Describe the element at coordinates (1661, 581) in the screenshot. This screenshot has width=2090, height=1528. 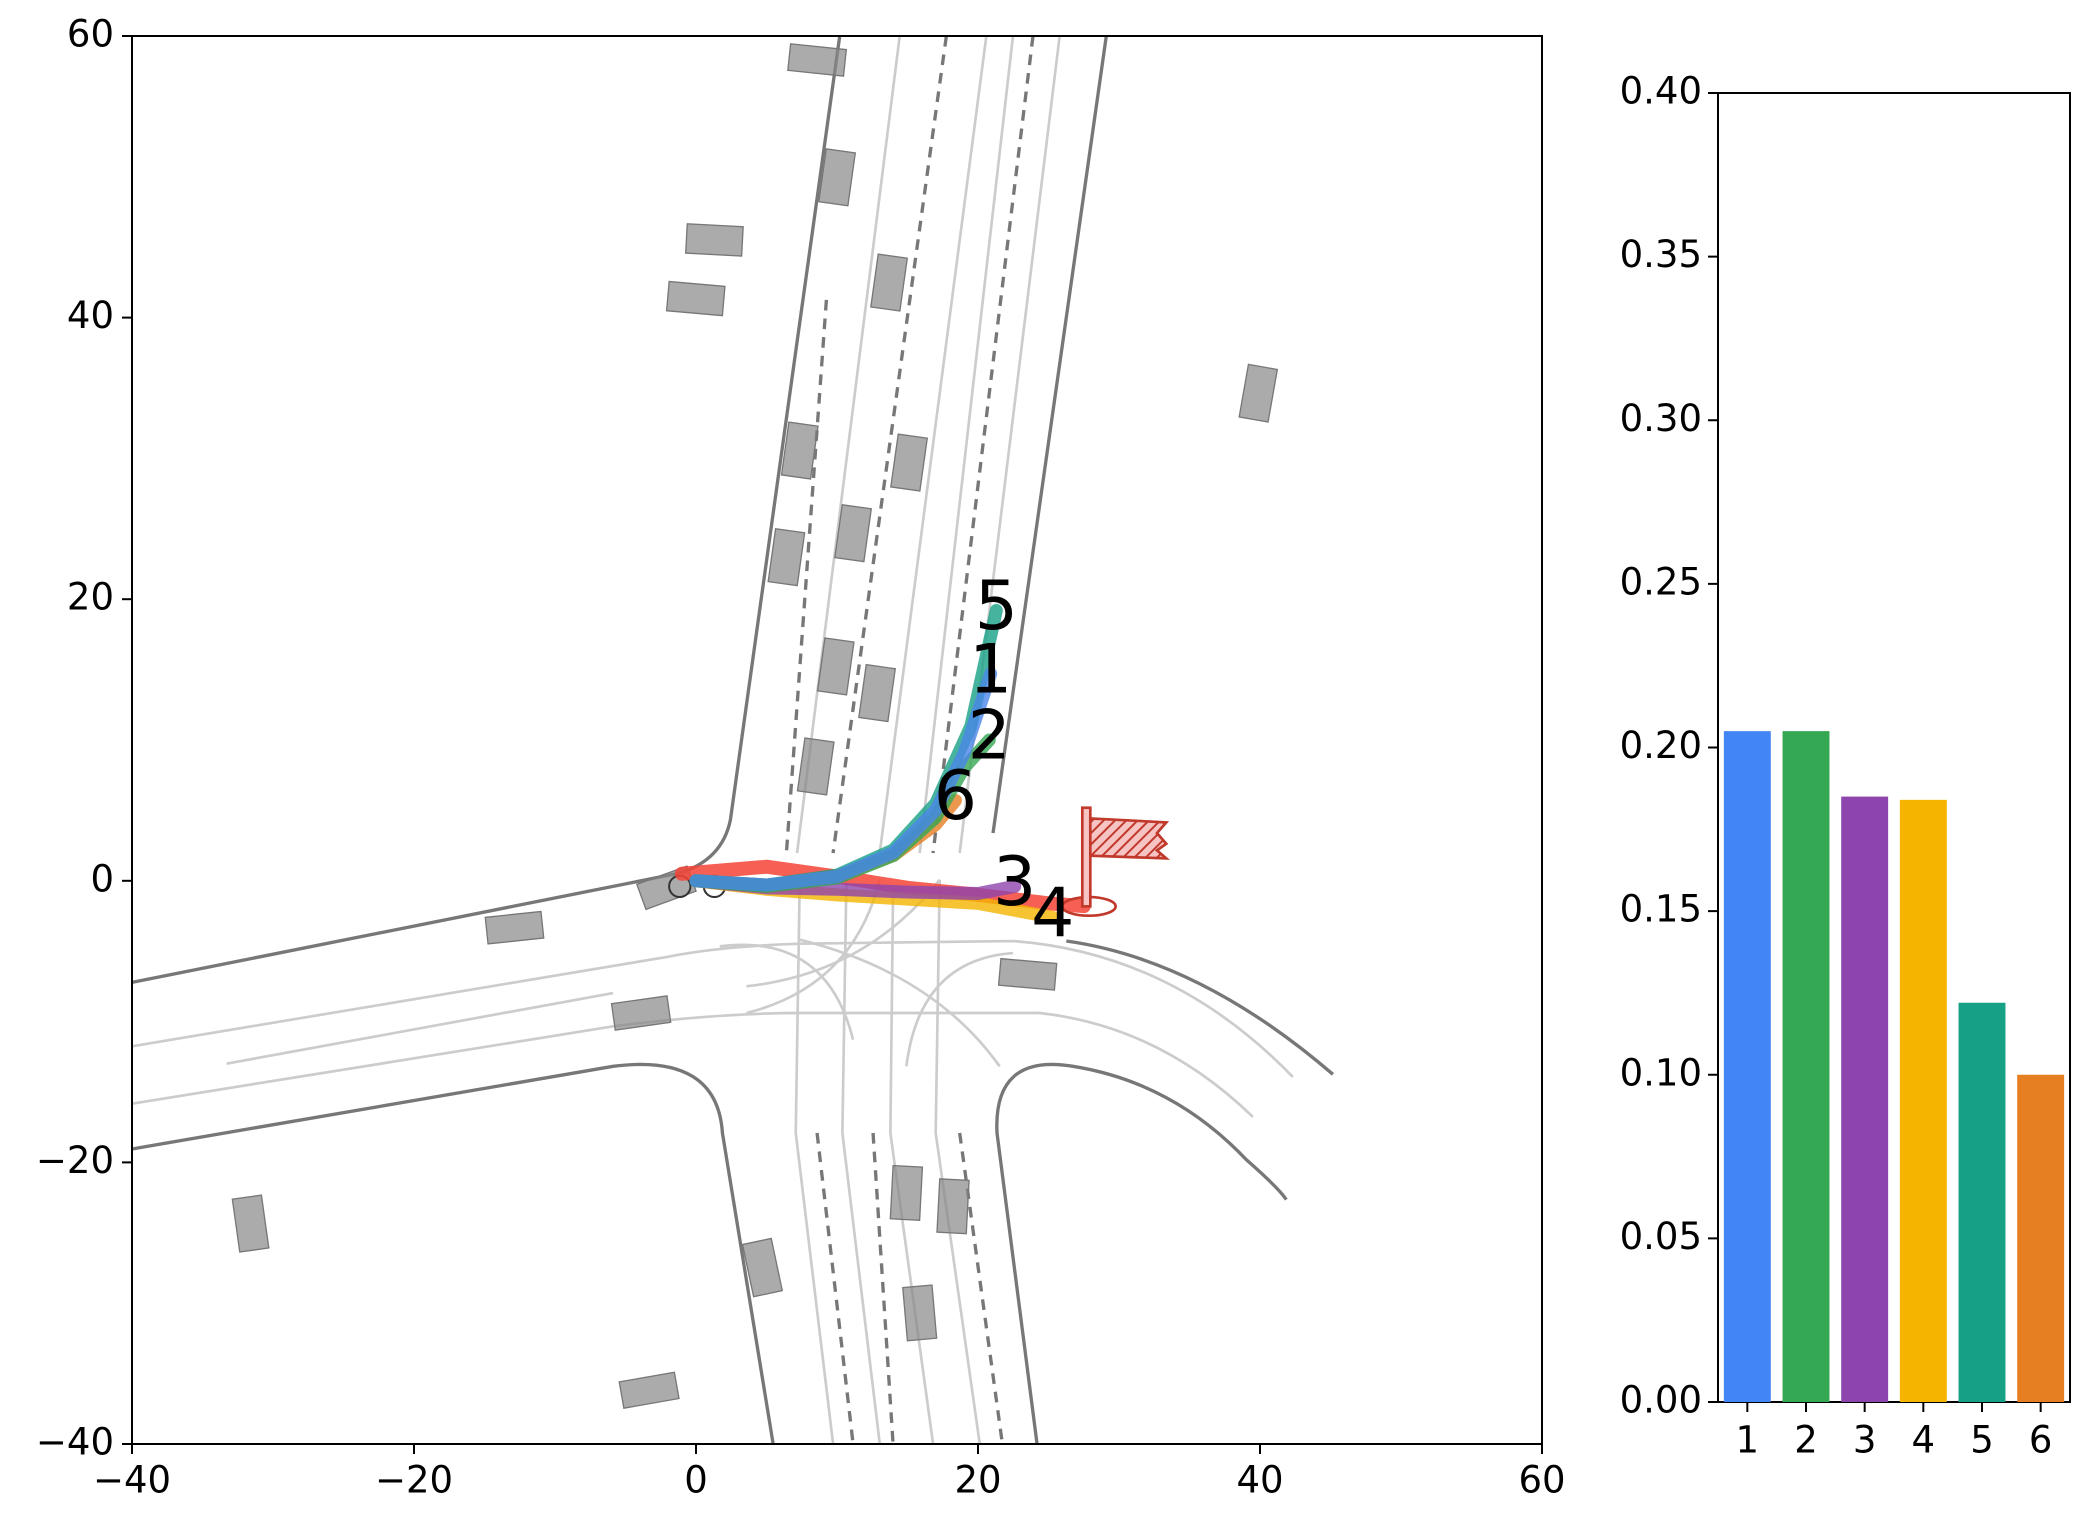
I see `y-tick-label: 0.25` at that location.